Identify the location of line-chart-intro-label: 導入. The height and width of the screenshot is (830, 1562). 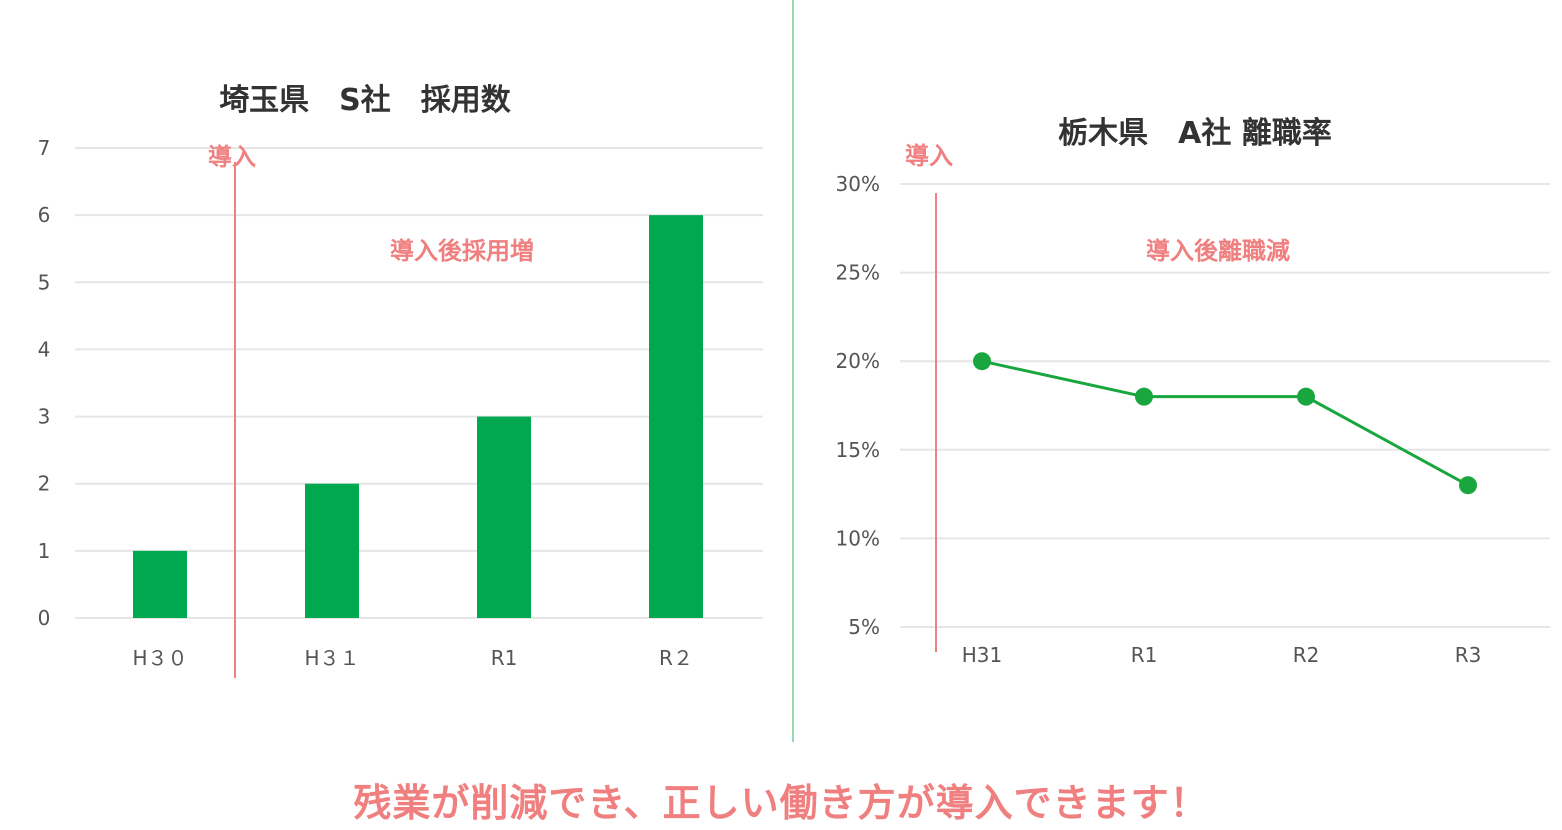
(929, 156).